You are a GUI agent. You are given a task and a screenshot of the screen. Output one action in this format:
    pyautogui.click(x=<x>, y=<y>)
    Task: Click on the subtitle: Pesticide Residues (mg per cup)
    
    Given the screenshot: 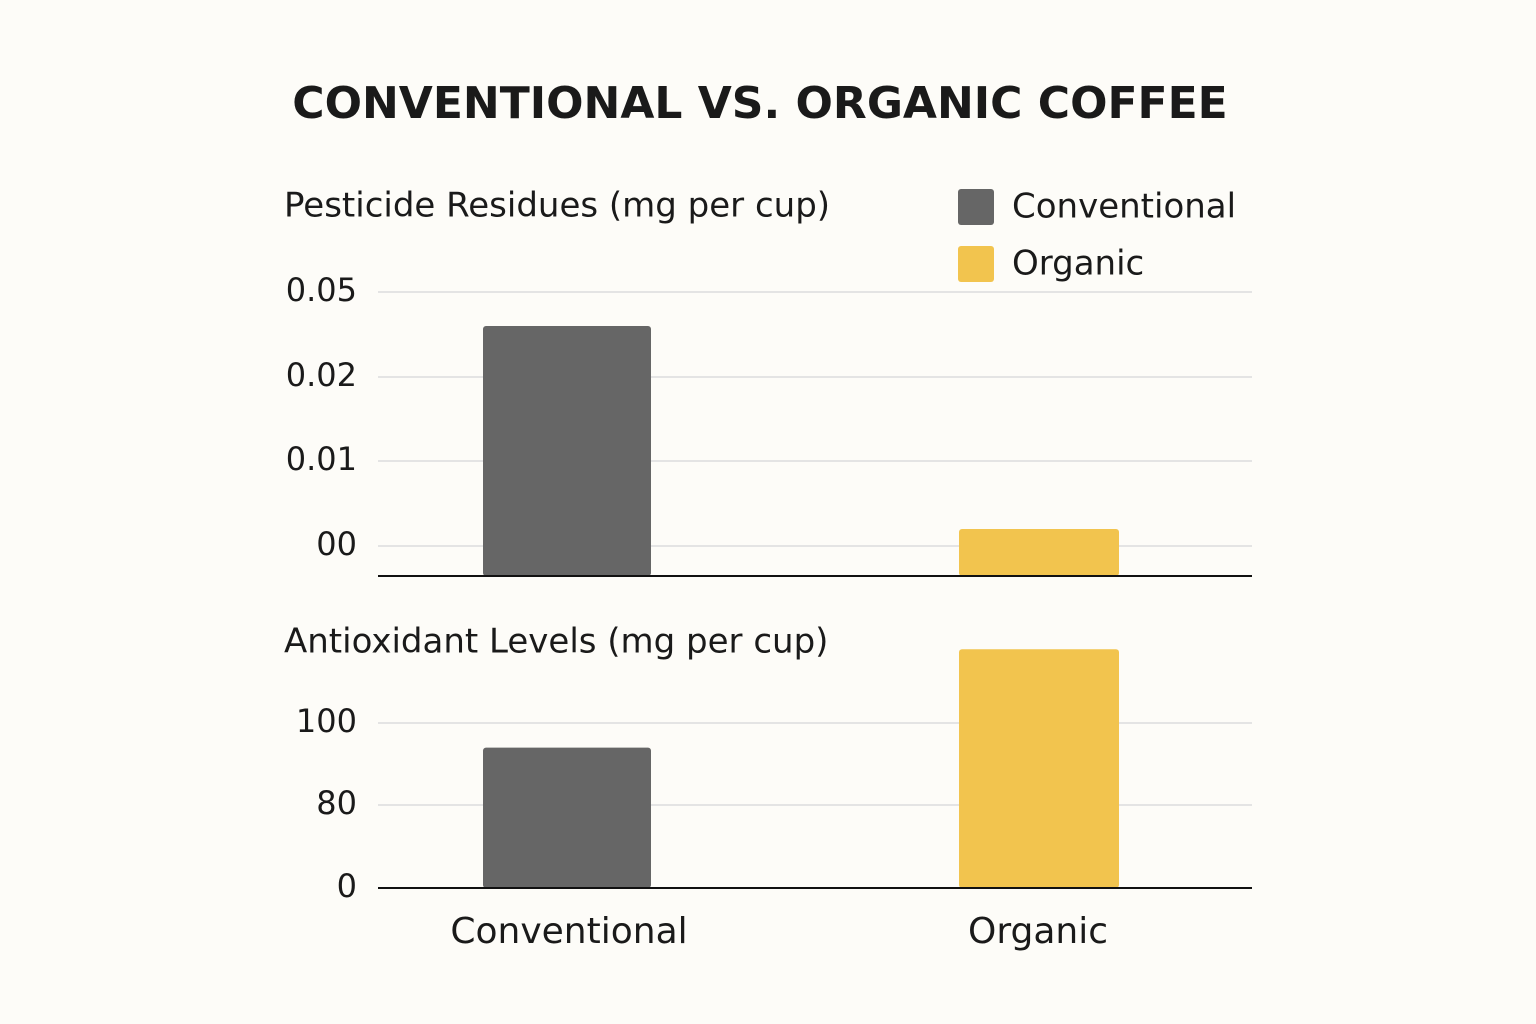 What is the action you would take?
    pyautogui.click(x=557, y=206)
    